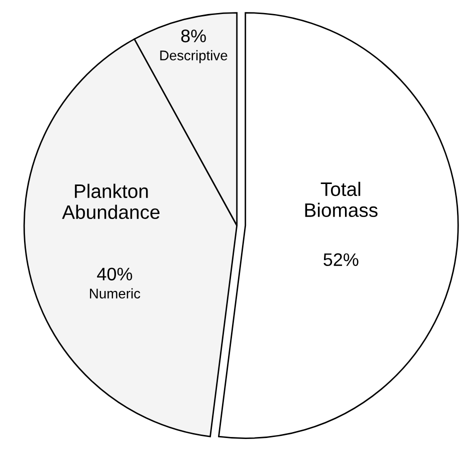  Describe the element at coordinates (194, 57) in the screenshot. I see `slice-label: Descriptive` at that location.